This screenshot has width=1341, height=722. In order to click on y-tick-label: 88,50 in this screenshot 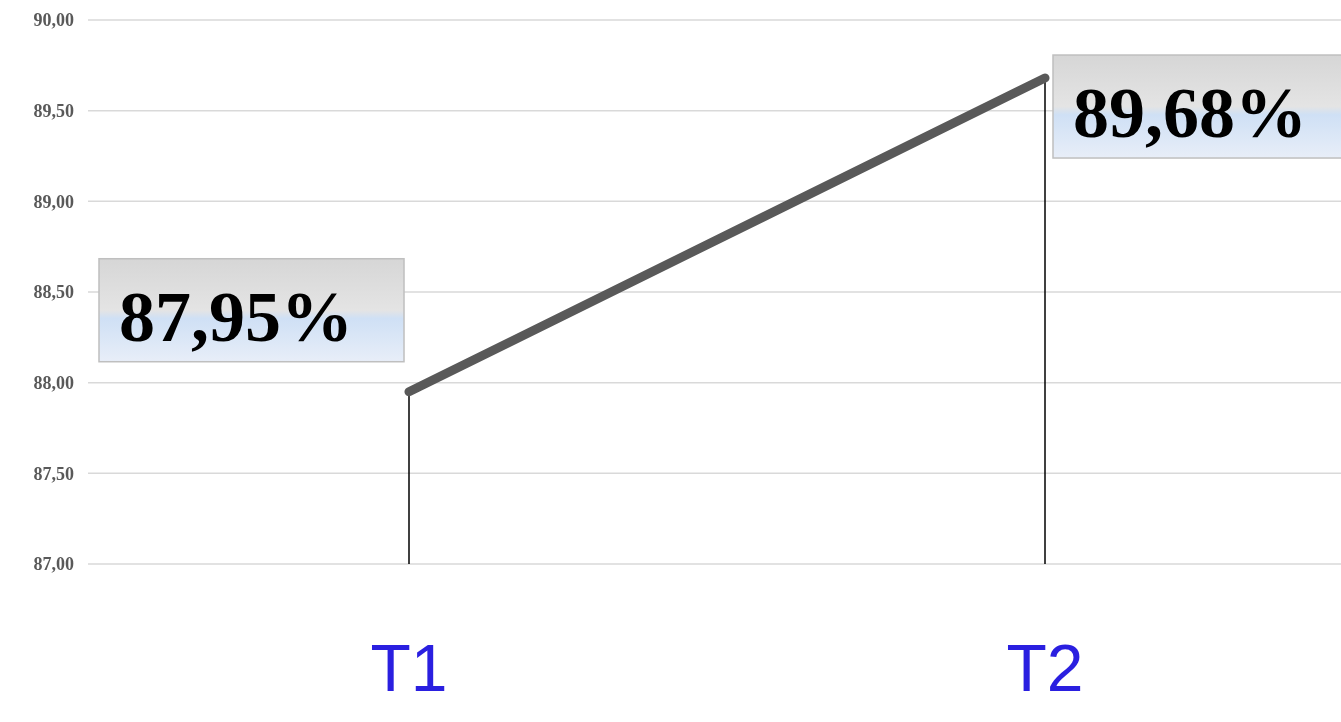, I will do `click(53, 292)`.